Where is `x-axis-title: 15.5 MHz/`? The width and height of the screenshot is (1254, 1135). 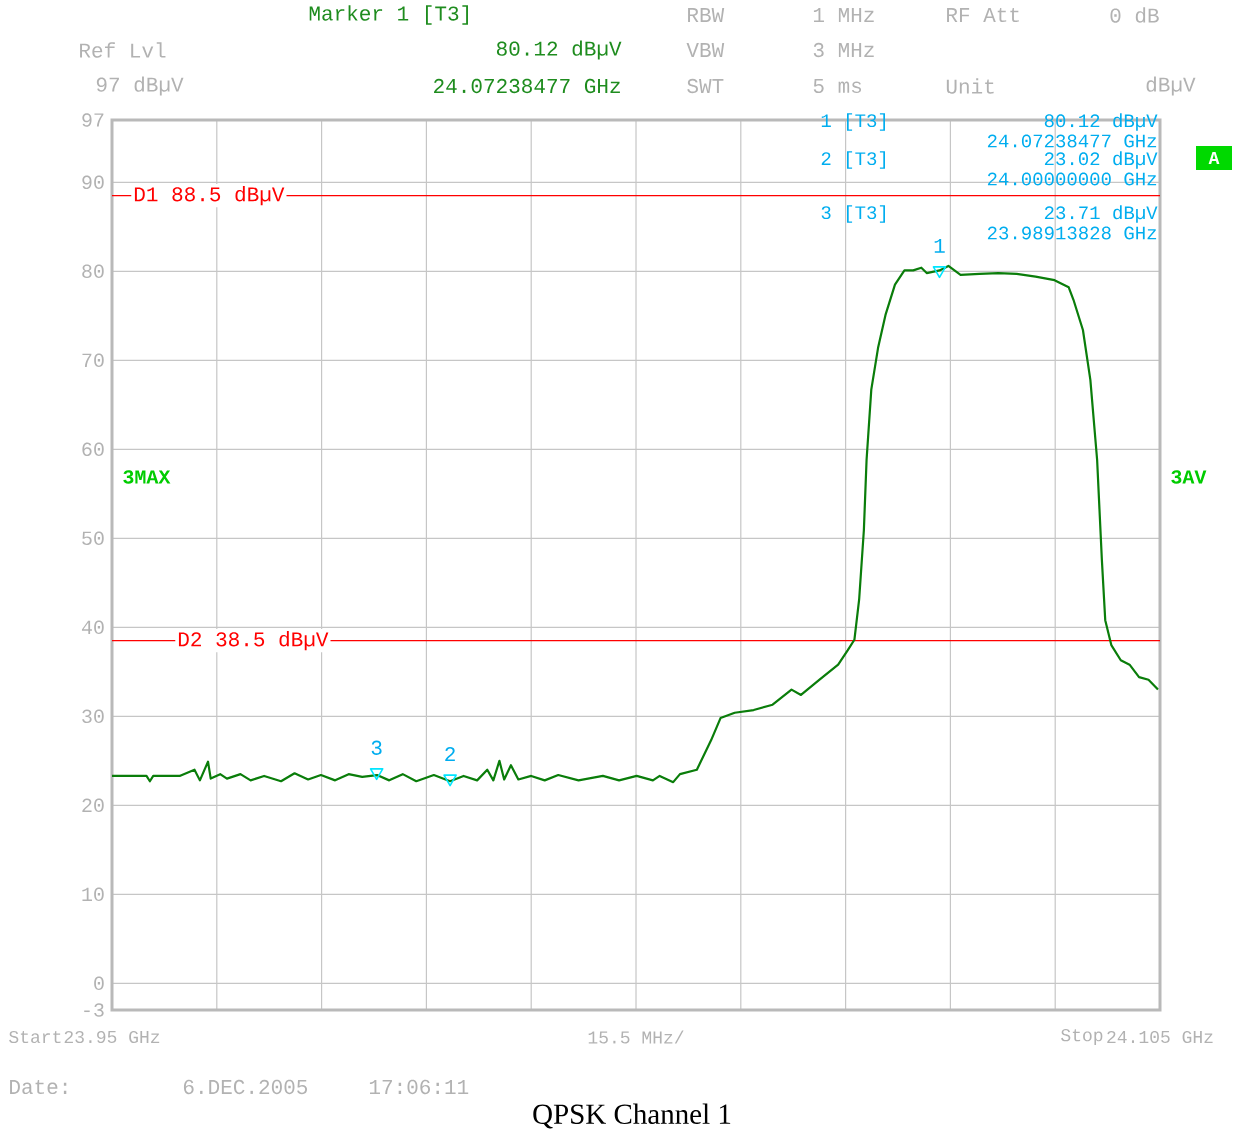 x-axis-title: 15.5 MHz/ is located at coordinates (636, 1037).